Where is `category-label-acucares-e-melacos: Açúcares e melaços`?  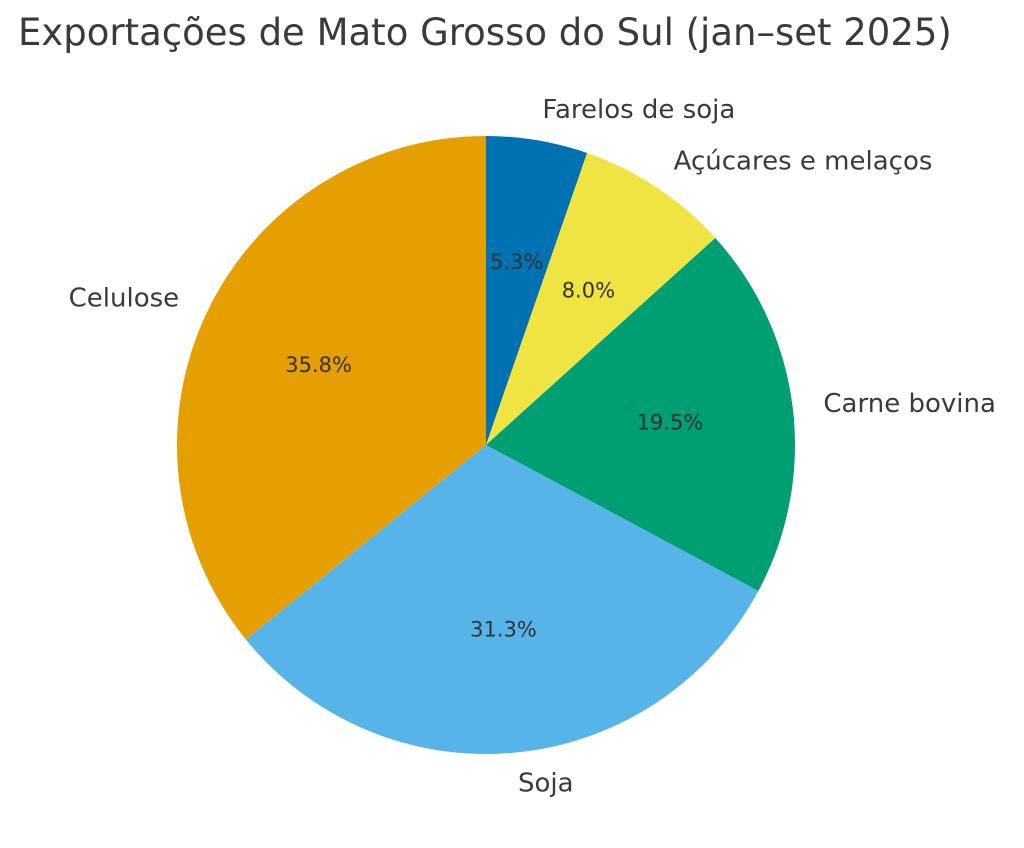
category-label-acucares-e-melacos: Açúcares e melaços is located at coordinates (803, 162).